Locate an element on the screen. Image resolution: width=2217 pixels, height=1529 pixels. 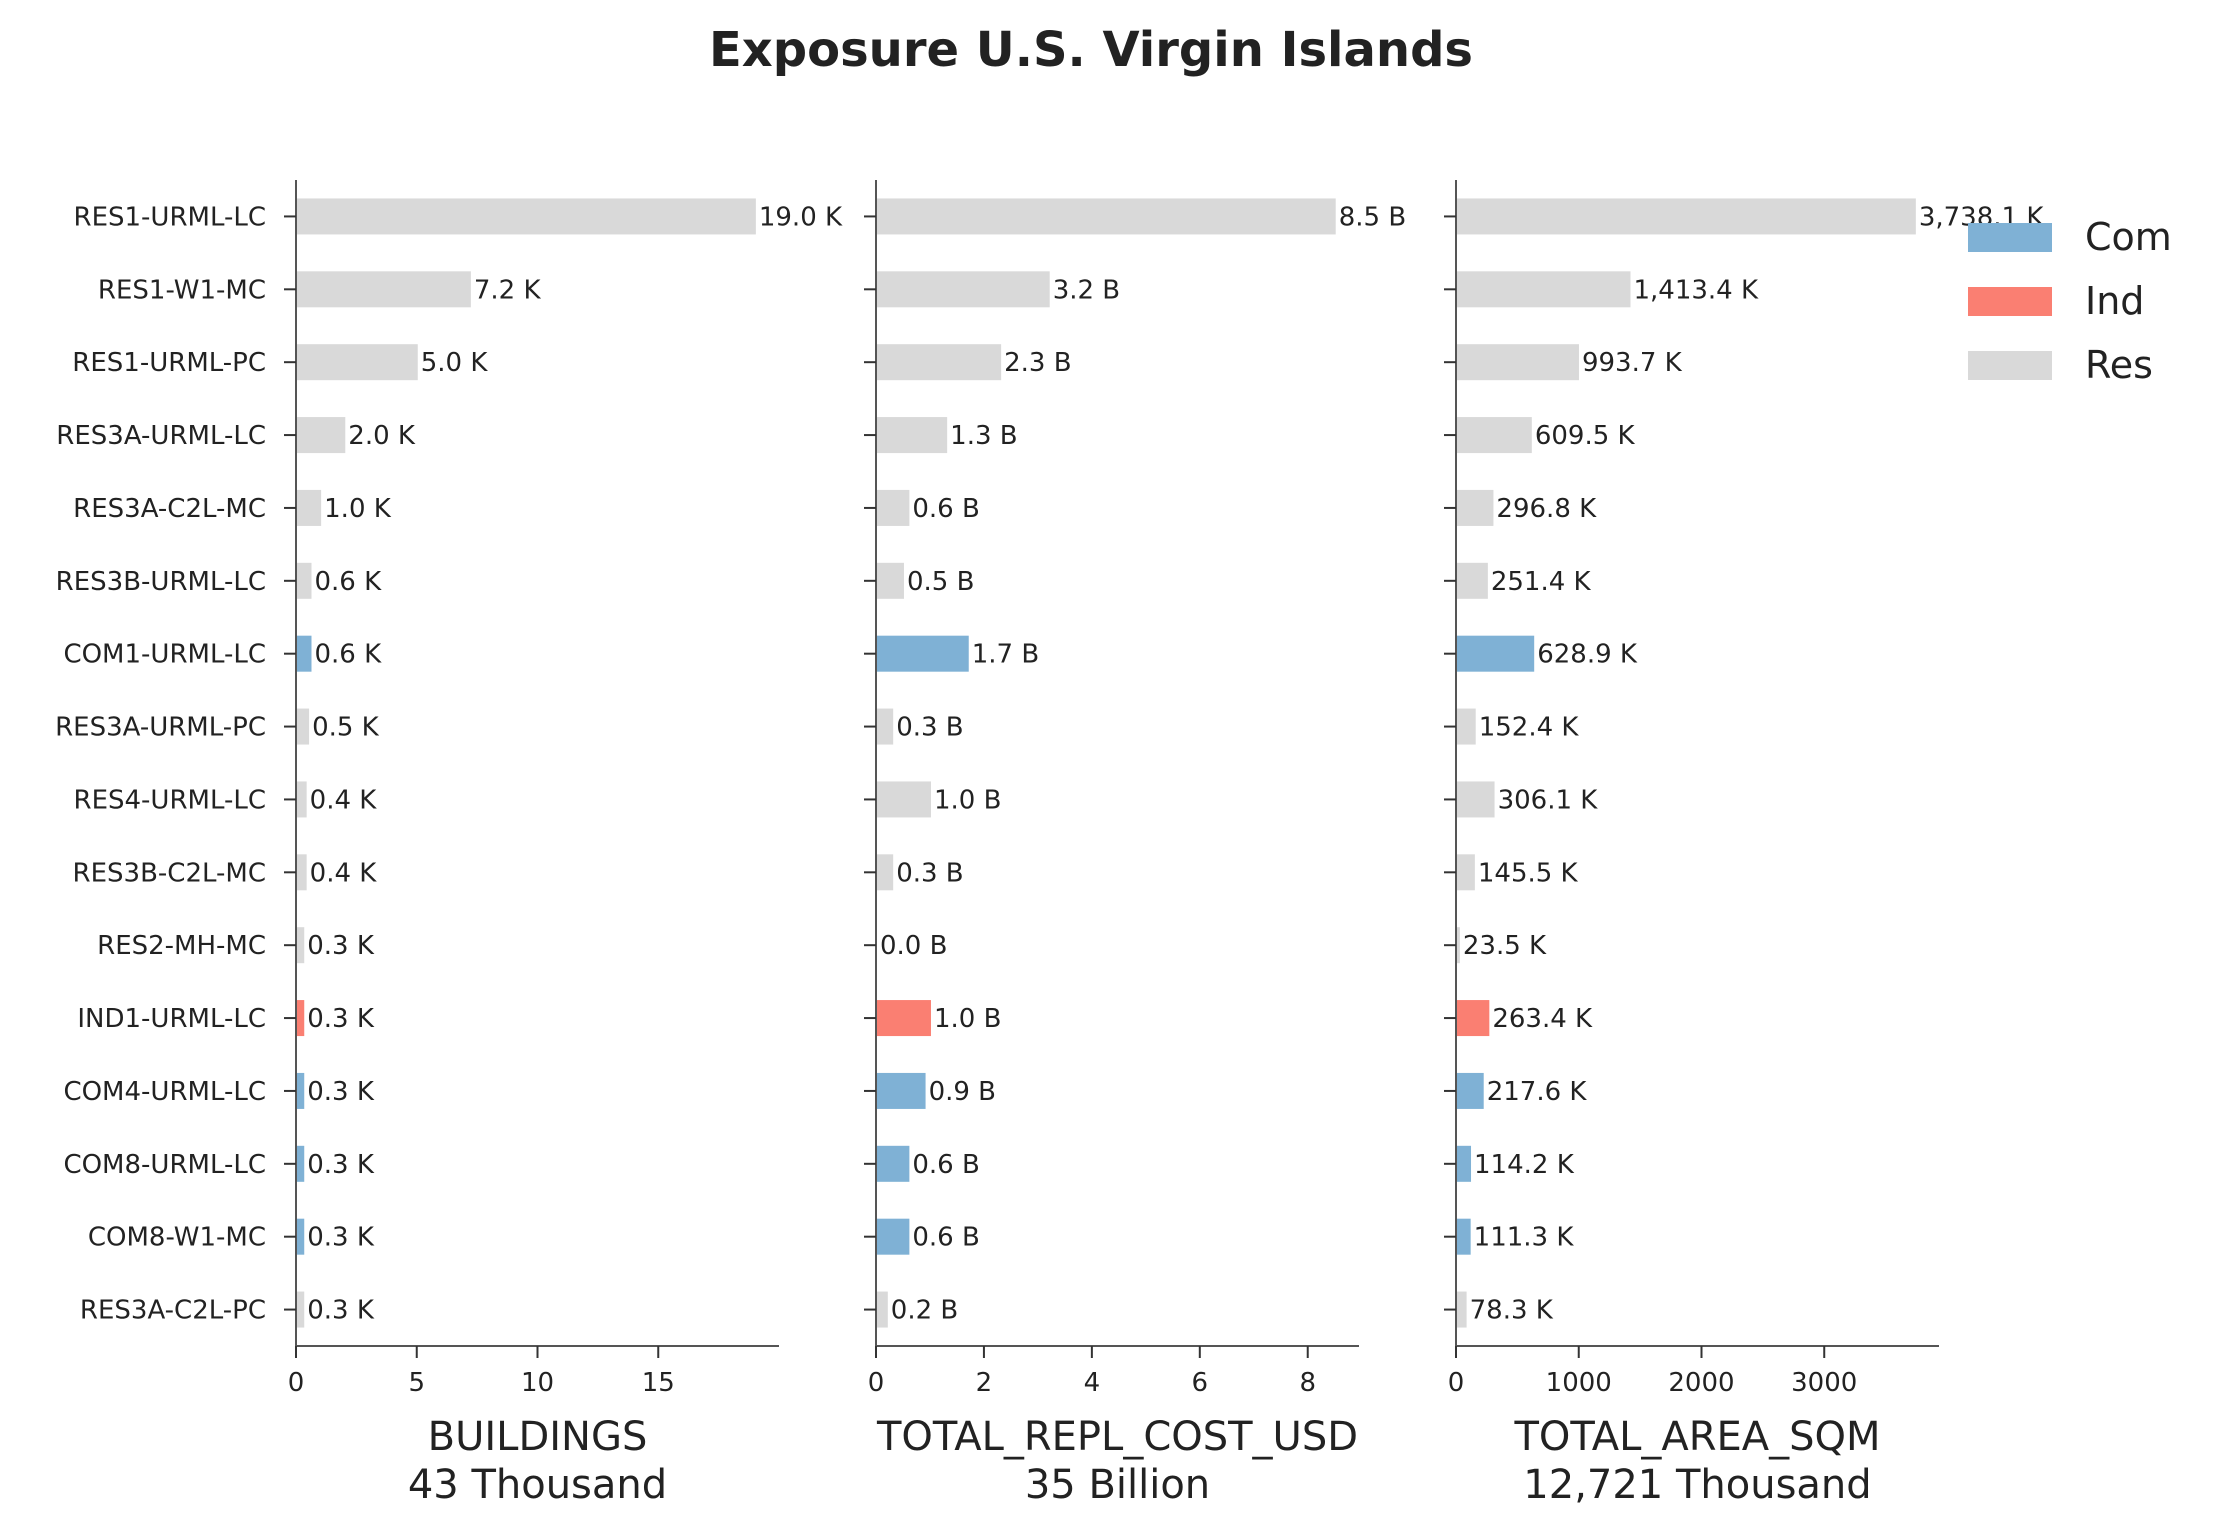
y-tick-label: RES3A-C2L-MC is located at coordinates (169, 509).